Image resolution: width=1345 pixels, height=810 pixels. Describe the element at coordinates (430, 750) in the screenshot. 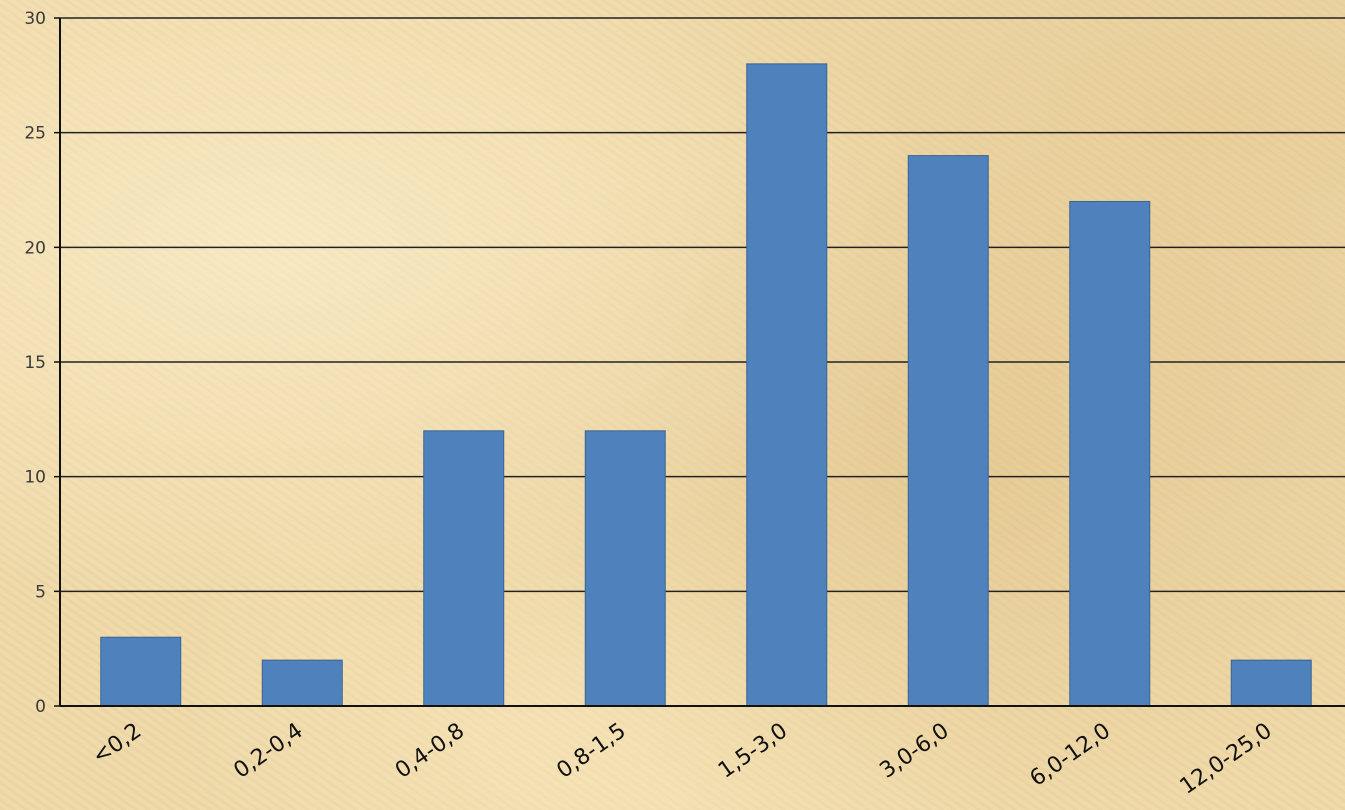

I see `x-category-label: 0,4-0,8` at that location.